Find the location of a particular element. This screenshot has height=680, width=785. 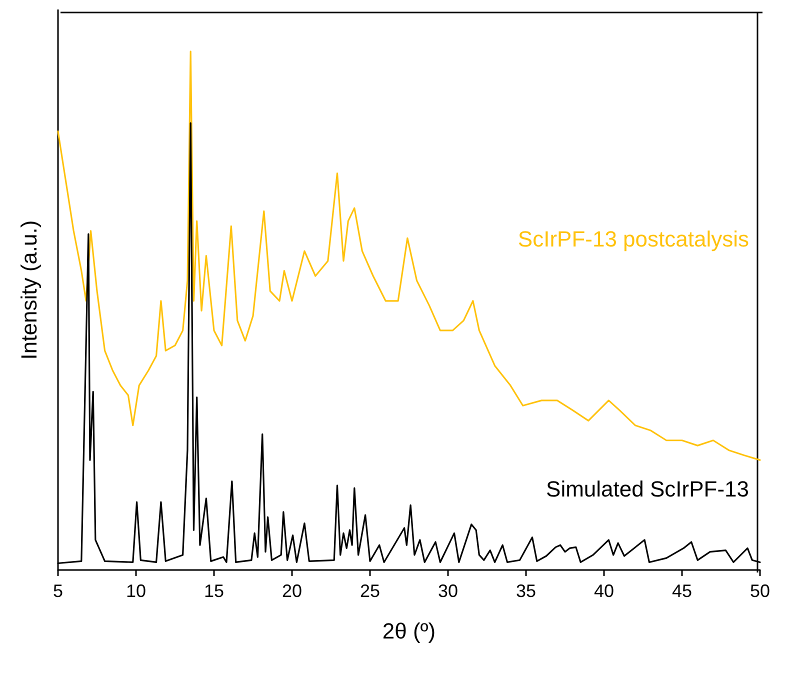

x-axis-title: 2θ (º) is located at coordinates (409, 631).